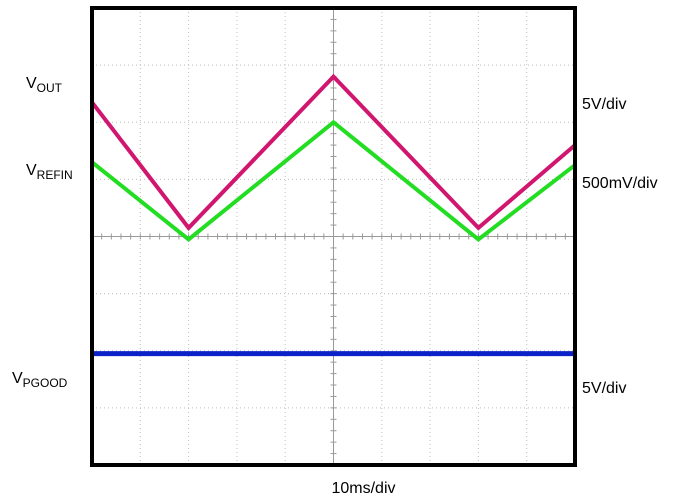  Describe the element at coordinates (44, 85) in the screenshot. I see `vout-label: VOUT` at that location.